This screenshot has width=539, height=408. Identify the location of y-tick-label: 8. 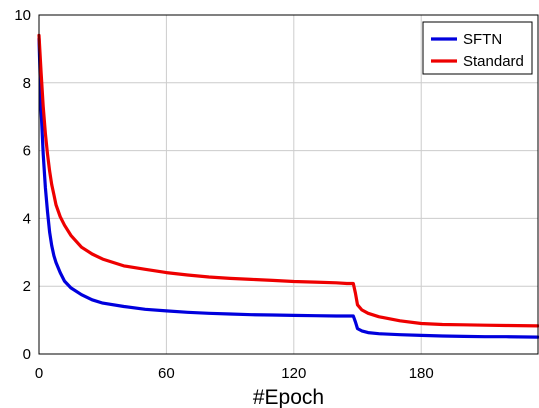
(27, 83).